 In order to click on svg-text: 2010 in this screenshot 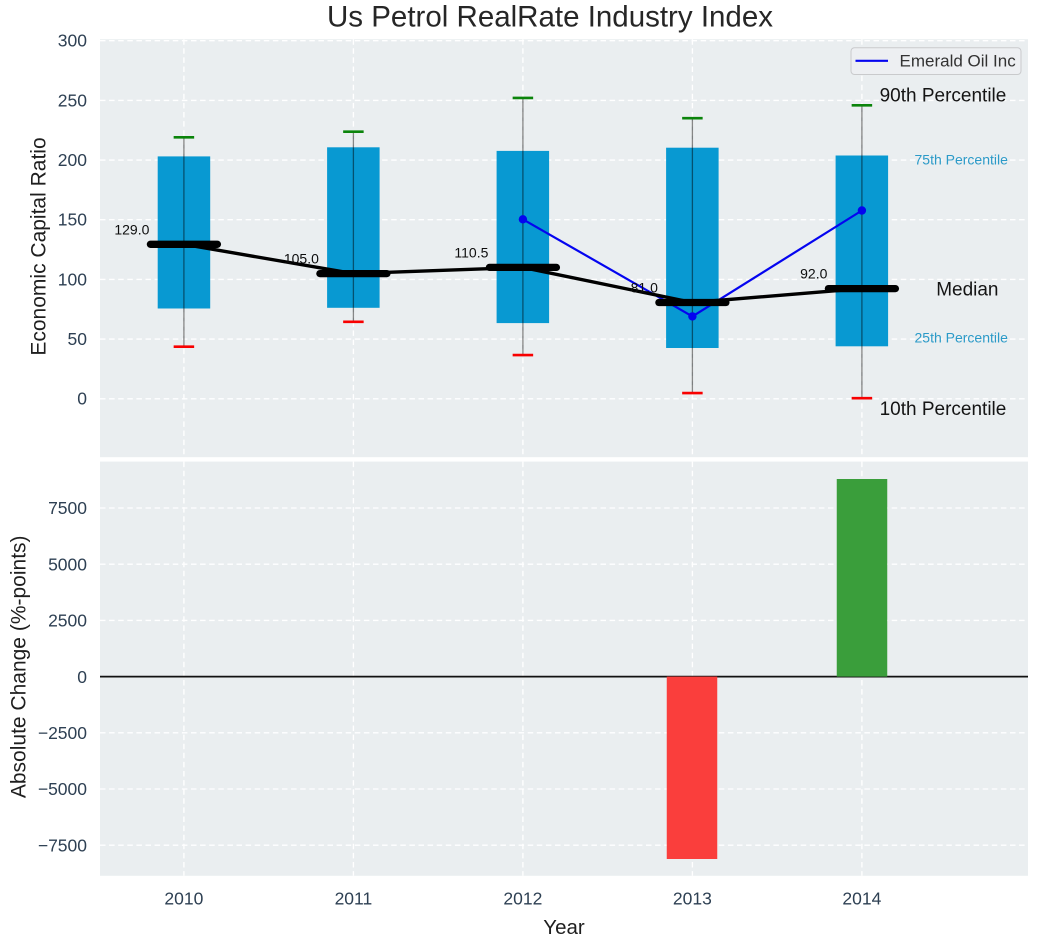, I will do `click(183, 899)`.